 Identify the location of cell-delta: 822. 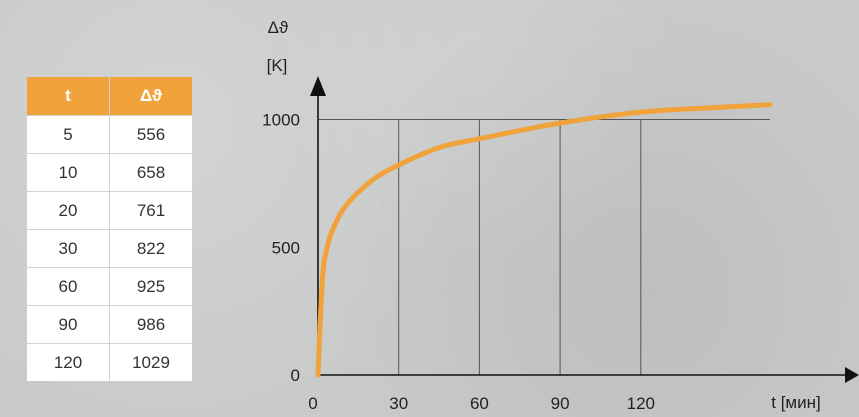
(150, 248).